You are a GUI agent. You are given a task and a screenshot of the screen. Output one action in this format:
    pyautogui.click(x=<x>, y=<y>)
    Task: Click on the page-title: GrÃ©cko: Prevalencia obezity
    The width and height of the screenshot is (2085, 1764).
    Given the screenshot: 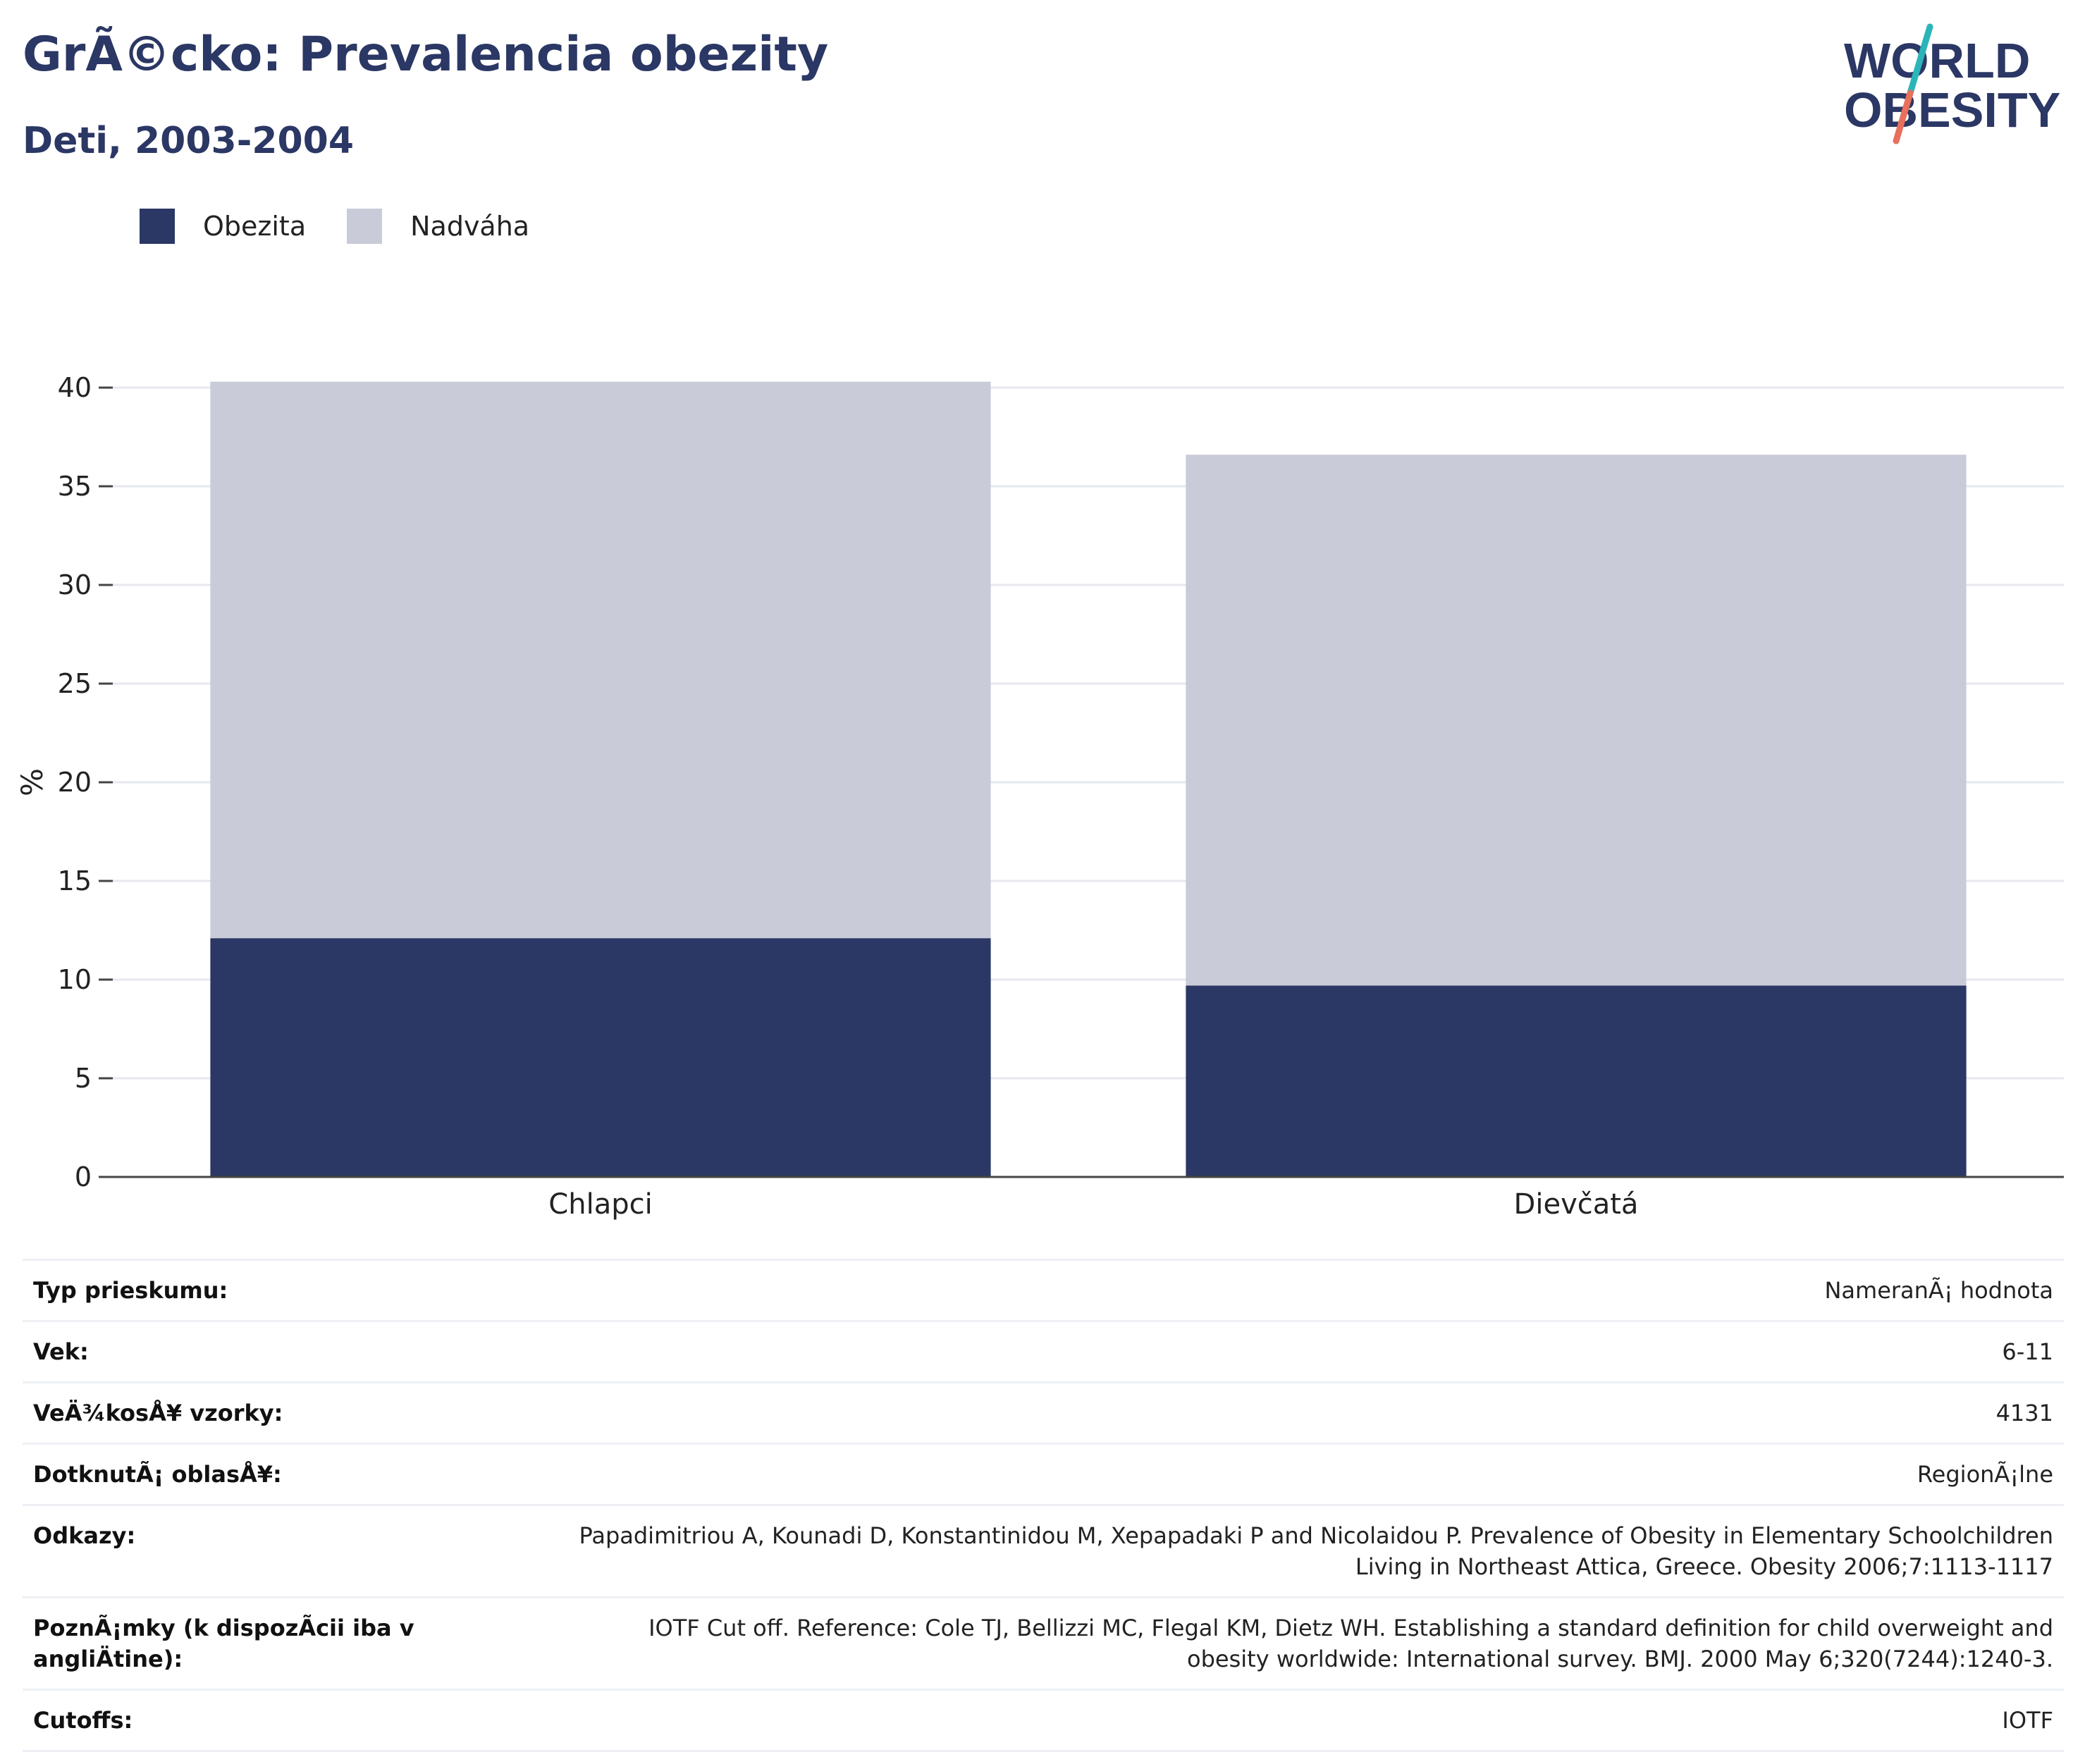 What is the action you would take?
    pyautogui.click(x=426, y=54)
    